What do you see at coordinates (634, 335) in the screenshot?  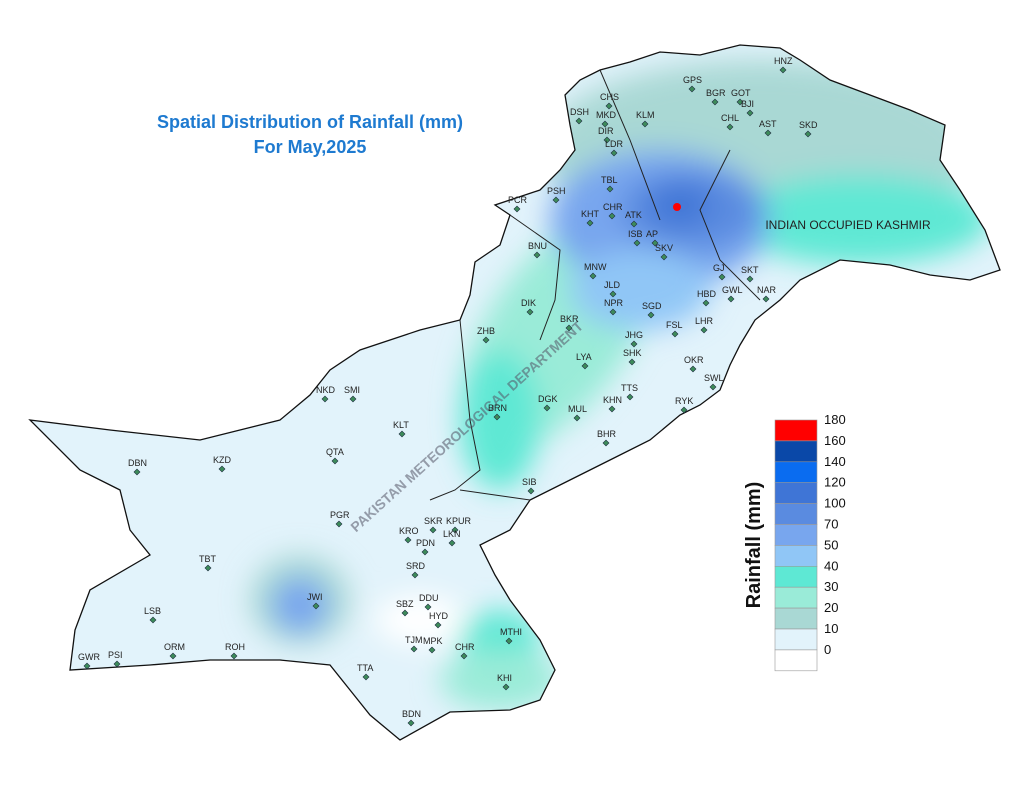 I see `station-label: JHG` at bounding box center [634, 335].